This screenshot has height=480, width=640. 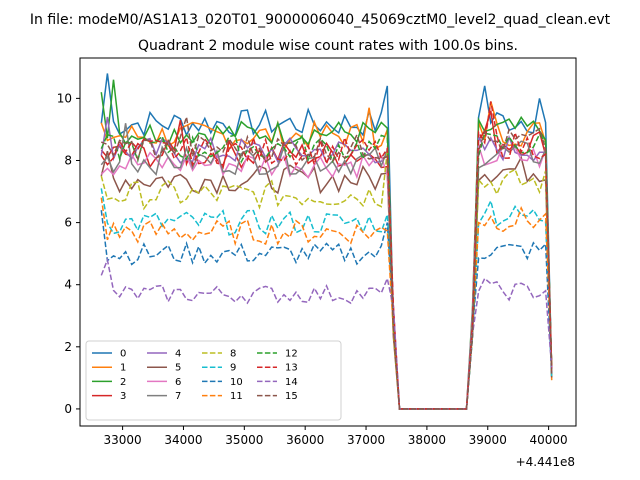 What do you see at coordinates (178, 354) in the screenshot?
I see `legend-label-4: 4` at bounding box center [178, 354].